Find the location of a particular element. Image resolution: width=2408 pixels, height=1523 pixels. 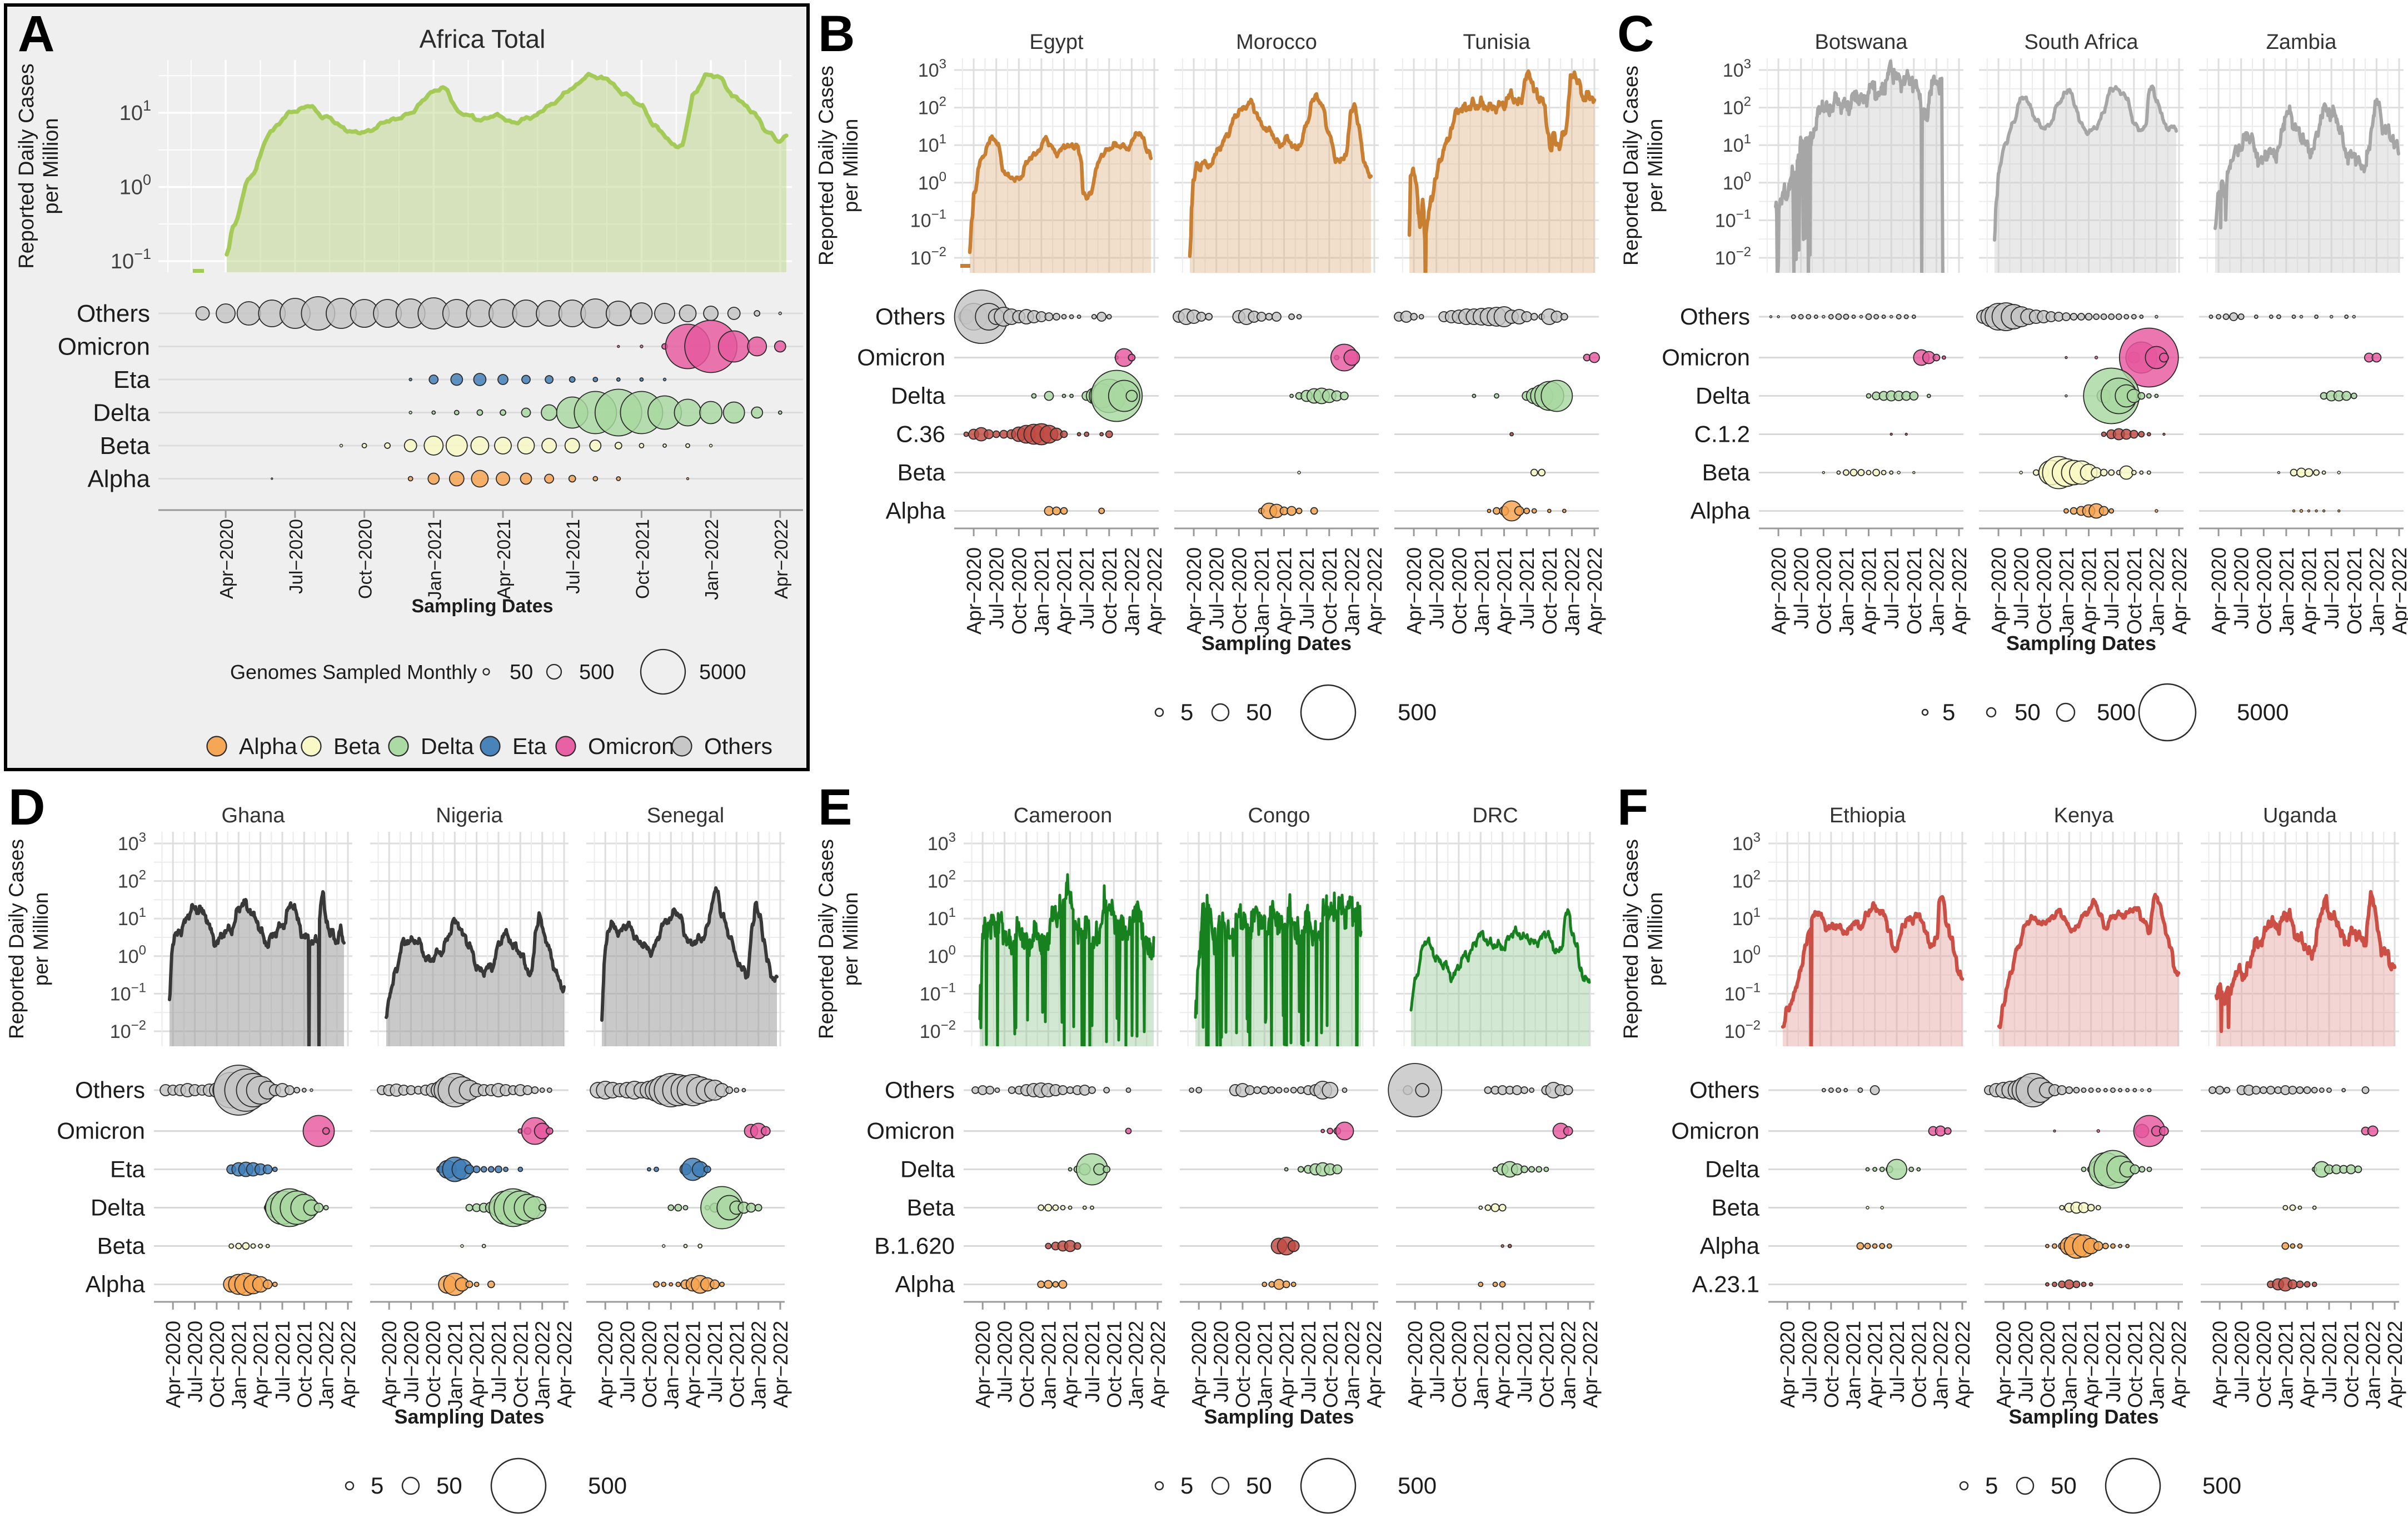

svg-text: A.23.1 is located at coordinates (1725, 1284).